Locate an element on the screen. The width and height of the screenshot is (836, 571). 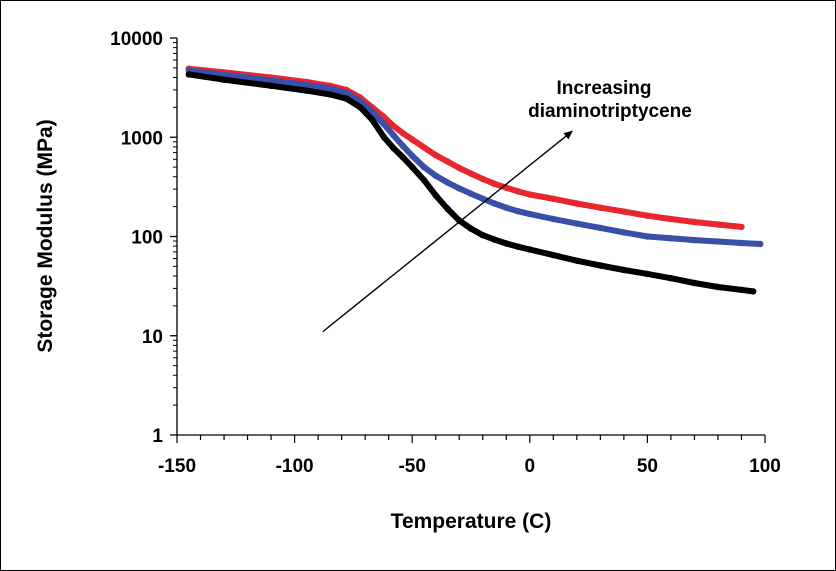
x-tick-label: 0 is located at coordinates (530, 466).